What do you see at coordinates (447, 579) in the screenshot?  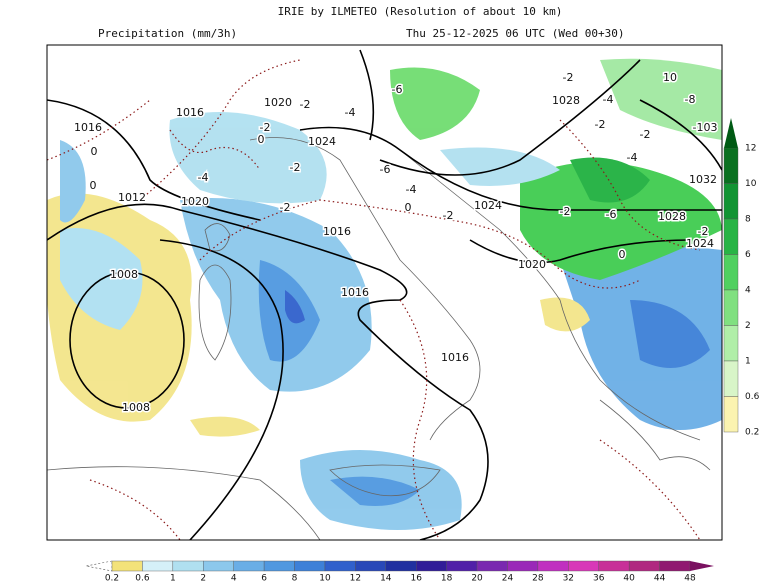 I see `colorbar-label: 18` at bounding box center [447, 579].